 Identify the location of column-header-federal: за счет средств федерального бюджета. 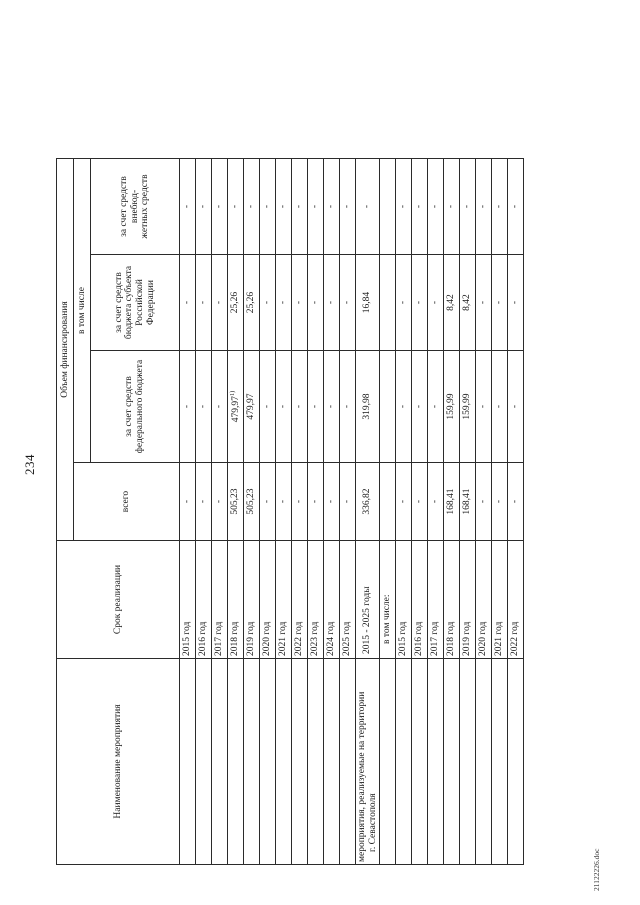
(135, 406).